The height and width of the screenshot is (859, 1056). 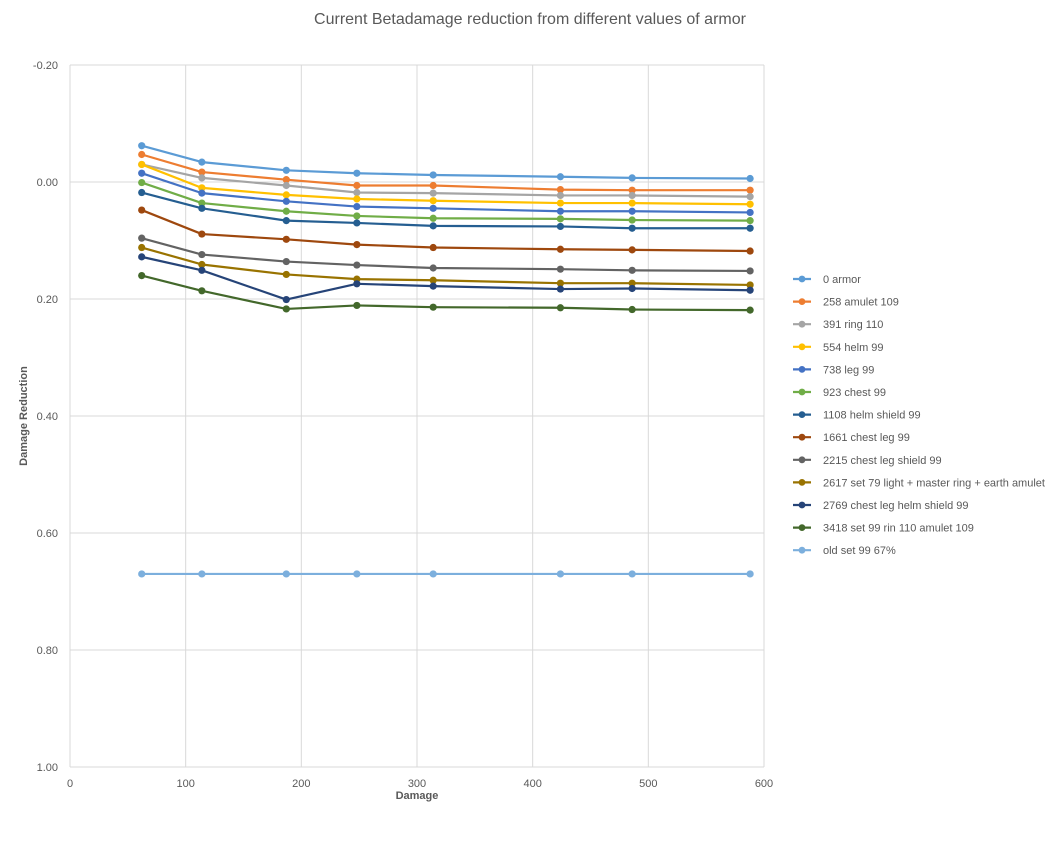 What do you see at coordinates (859, 551) in the screenshot?
I see `legend-label: old set 99 67%` at bounding box center [859, 551].